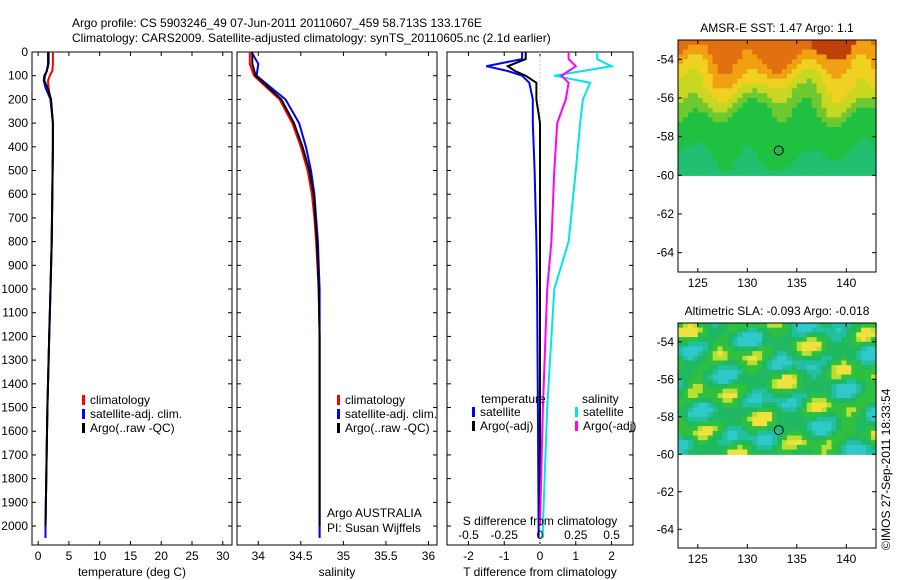 The height and width of the screenshot is (580, 900). I want to click on y-tick-label: 600, so click(18, 194).